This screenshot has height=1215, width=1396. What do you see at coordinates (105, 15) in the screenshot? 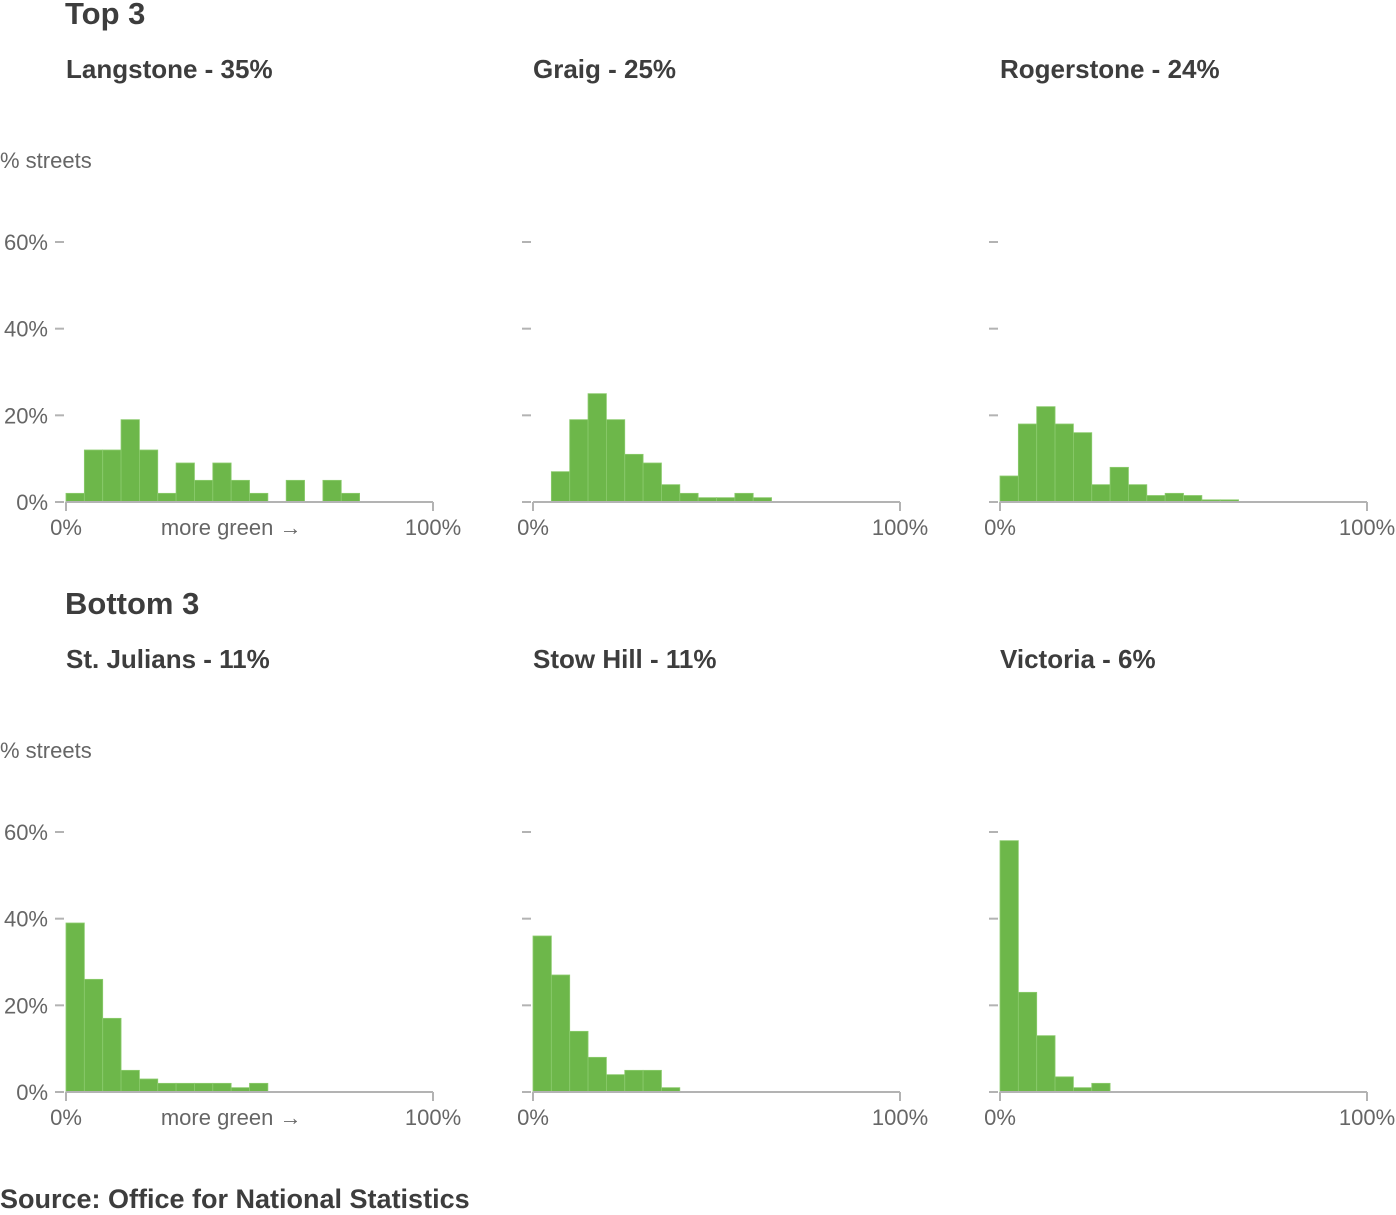
I see `section-title-top: Top 3` at bounding box center [105, 15].